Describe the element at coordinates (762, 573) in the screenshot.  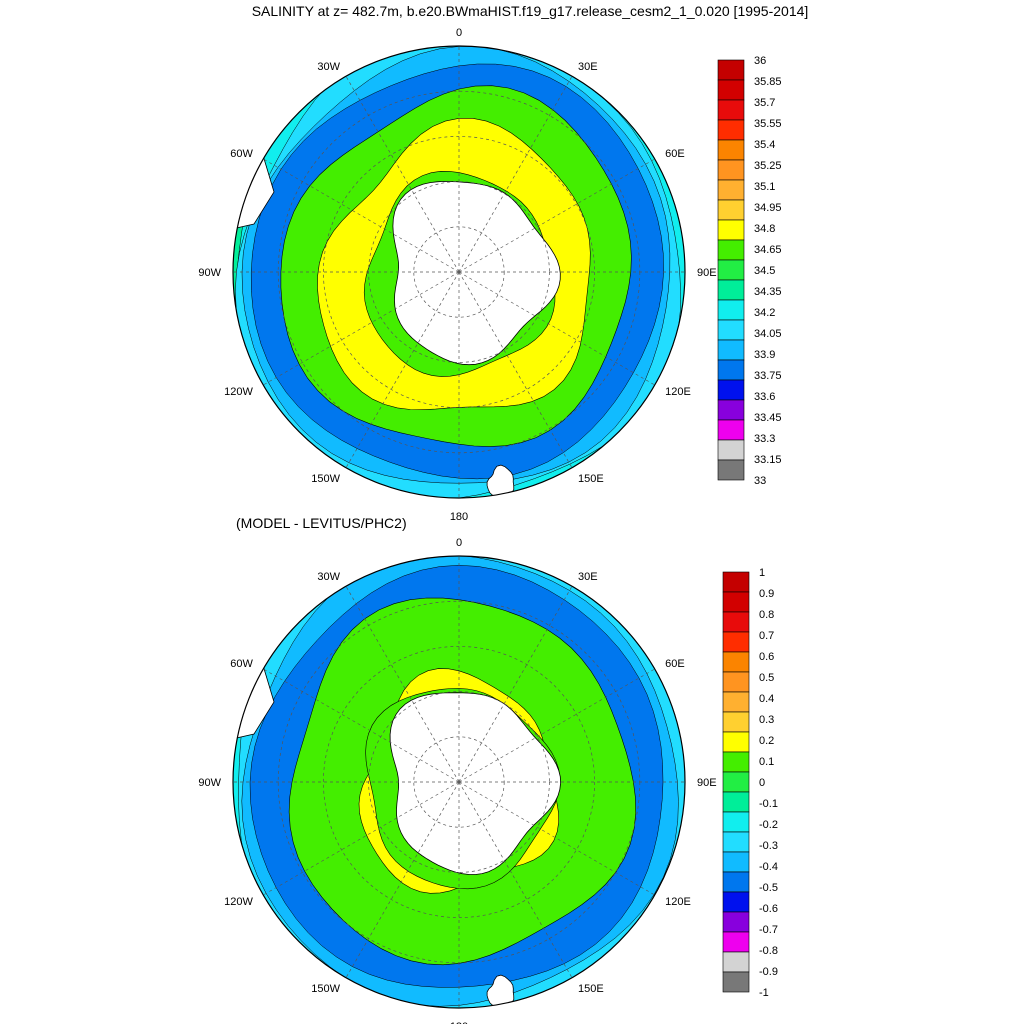
I see `colorbar-label: 1` at that location.